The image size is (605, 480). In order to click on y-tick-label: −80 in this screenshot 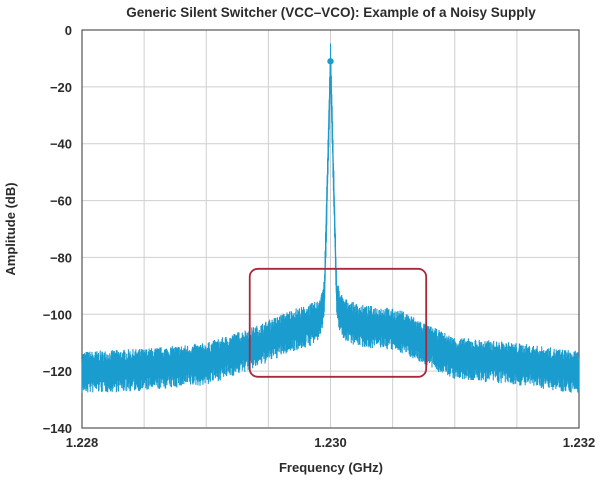, I will do `click(61, 257)`.